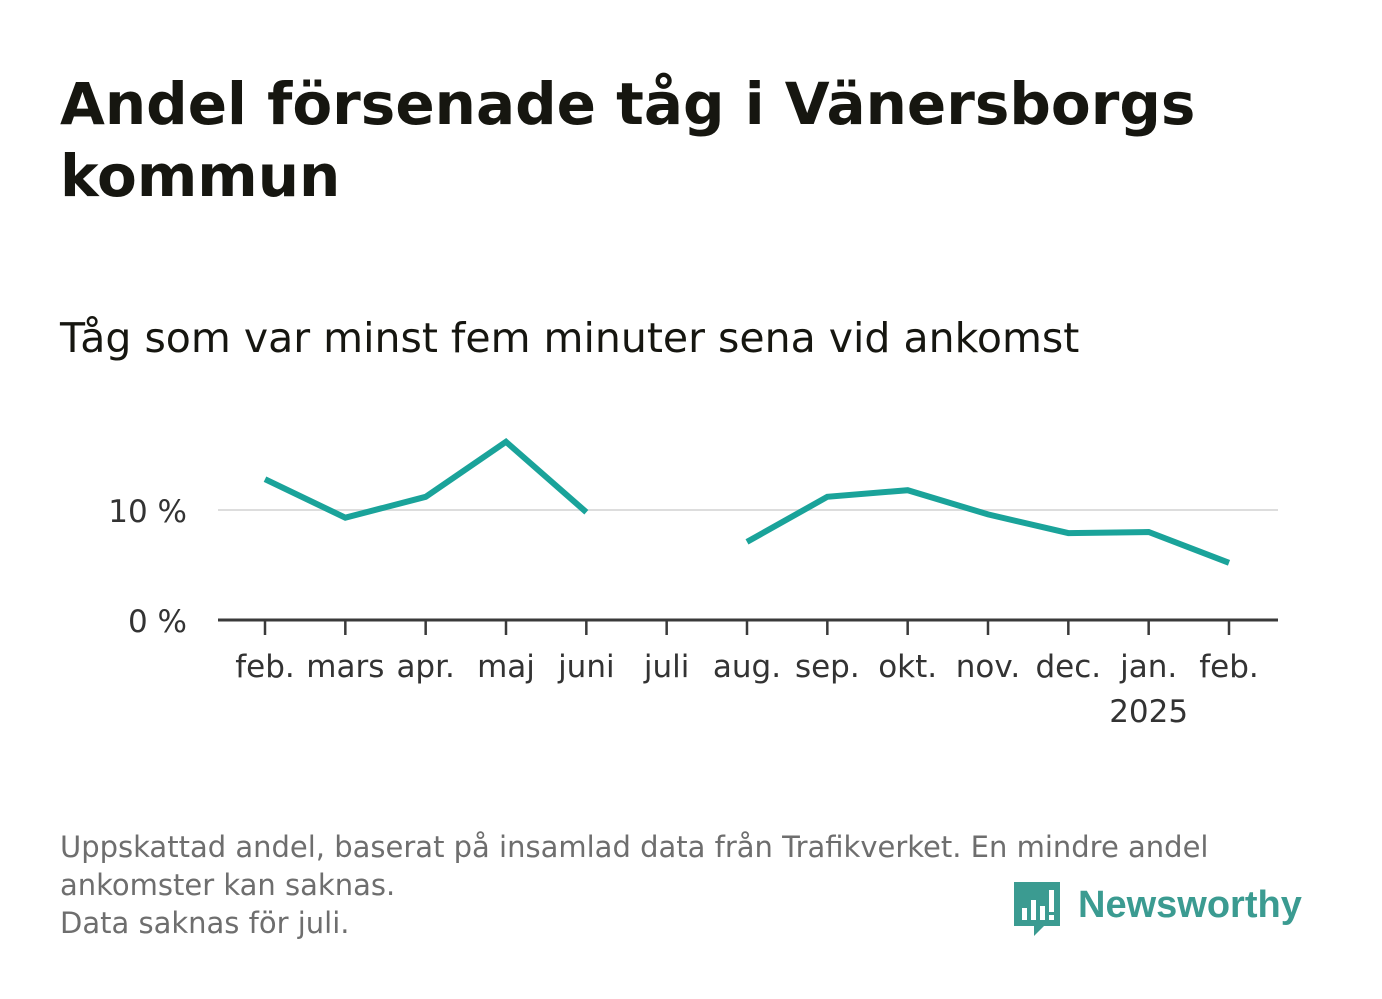  What do you see at coordinates (1148, 712) in the screenshot?
I see `x-year-label: 2025` at bounding box center [1148, 712].